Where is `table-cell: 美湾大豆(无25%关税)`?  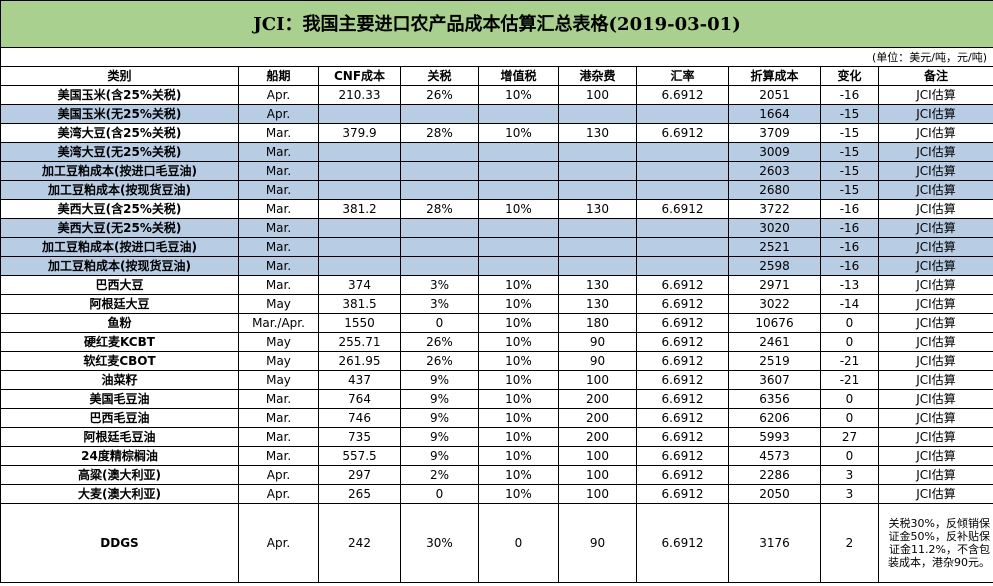
table-cell: 美湾大豆(无25%关税) is located at coordinates (119, 152).